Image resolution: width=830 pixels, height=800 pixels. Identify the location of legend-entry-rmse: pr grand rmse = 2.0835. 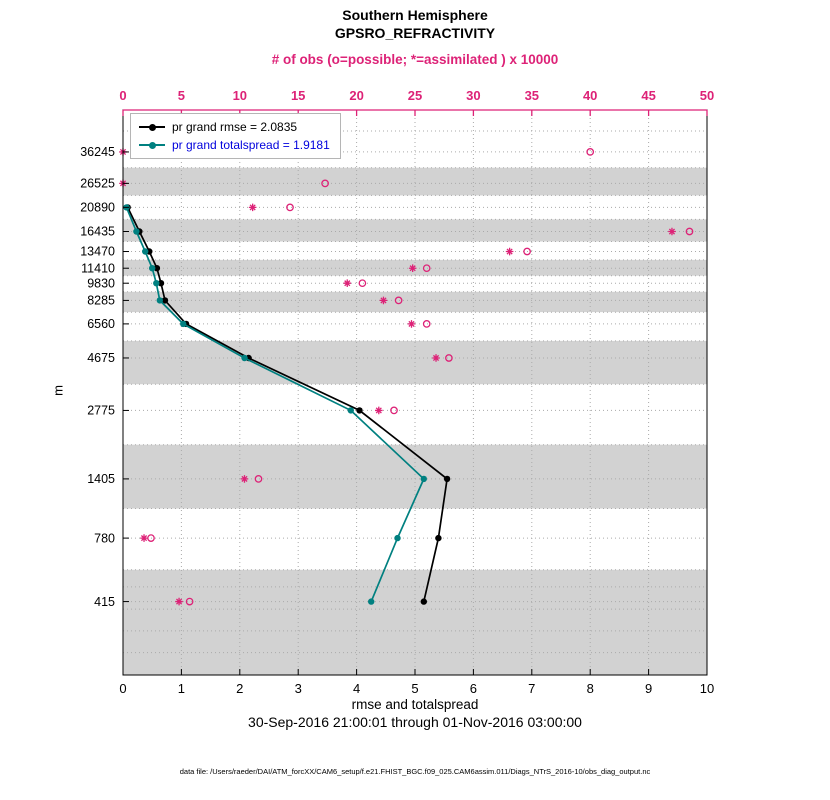
(234, 127).